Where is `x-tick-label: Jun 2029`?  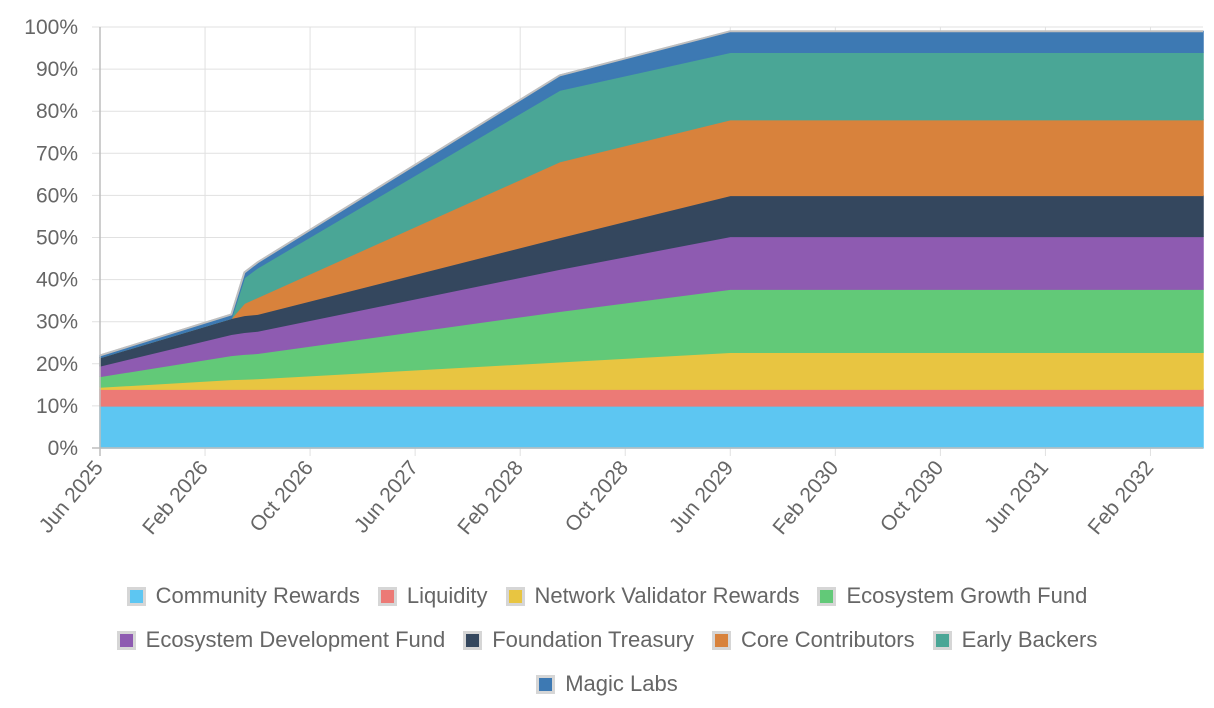 x-tick-label: Jun 2029 is located at coordinates (701, 496).